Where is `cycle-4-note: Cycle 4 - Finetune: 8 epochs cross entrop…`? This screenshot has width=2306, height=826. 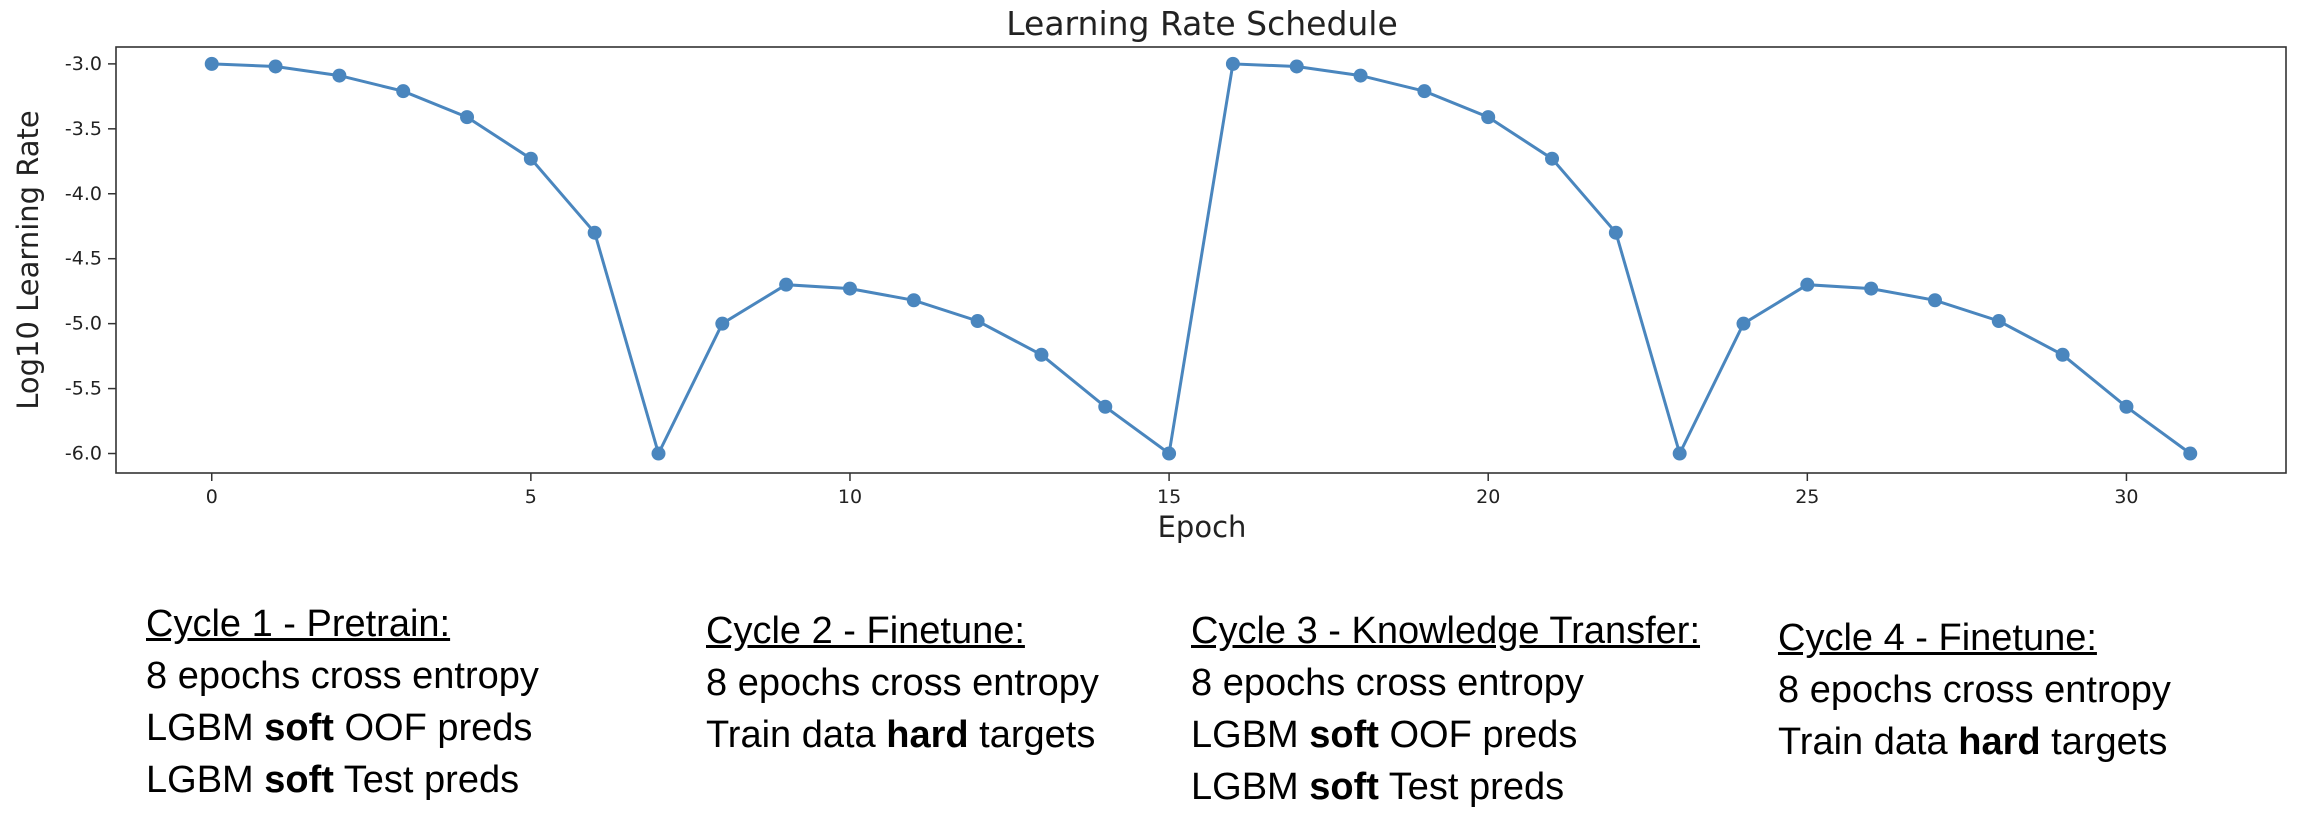
cycle-4-note: Cycle 4 - Finetune: 8 epochs cross entrop… is located at coordinates (1974, 690).